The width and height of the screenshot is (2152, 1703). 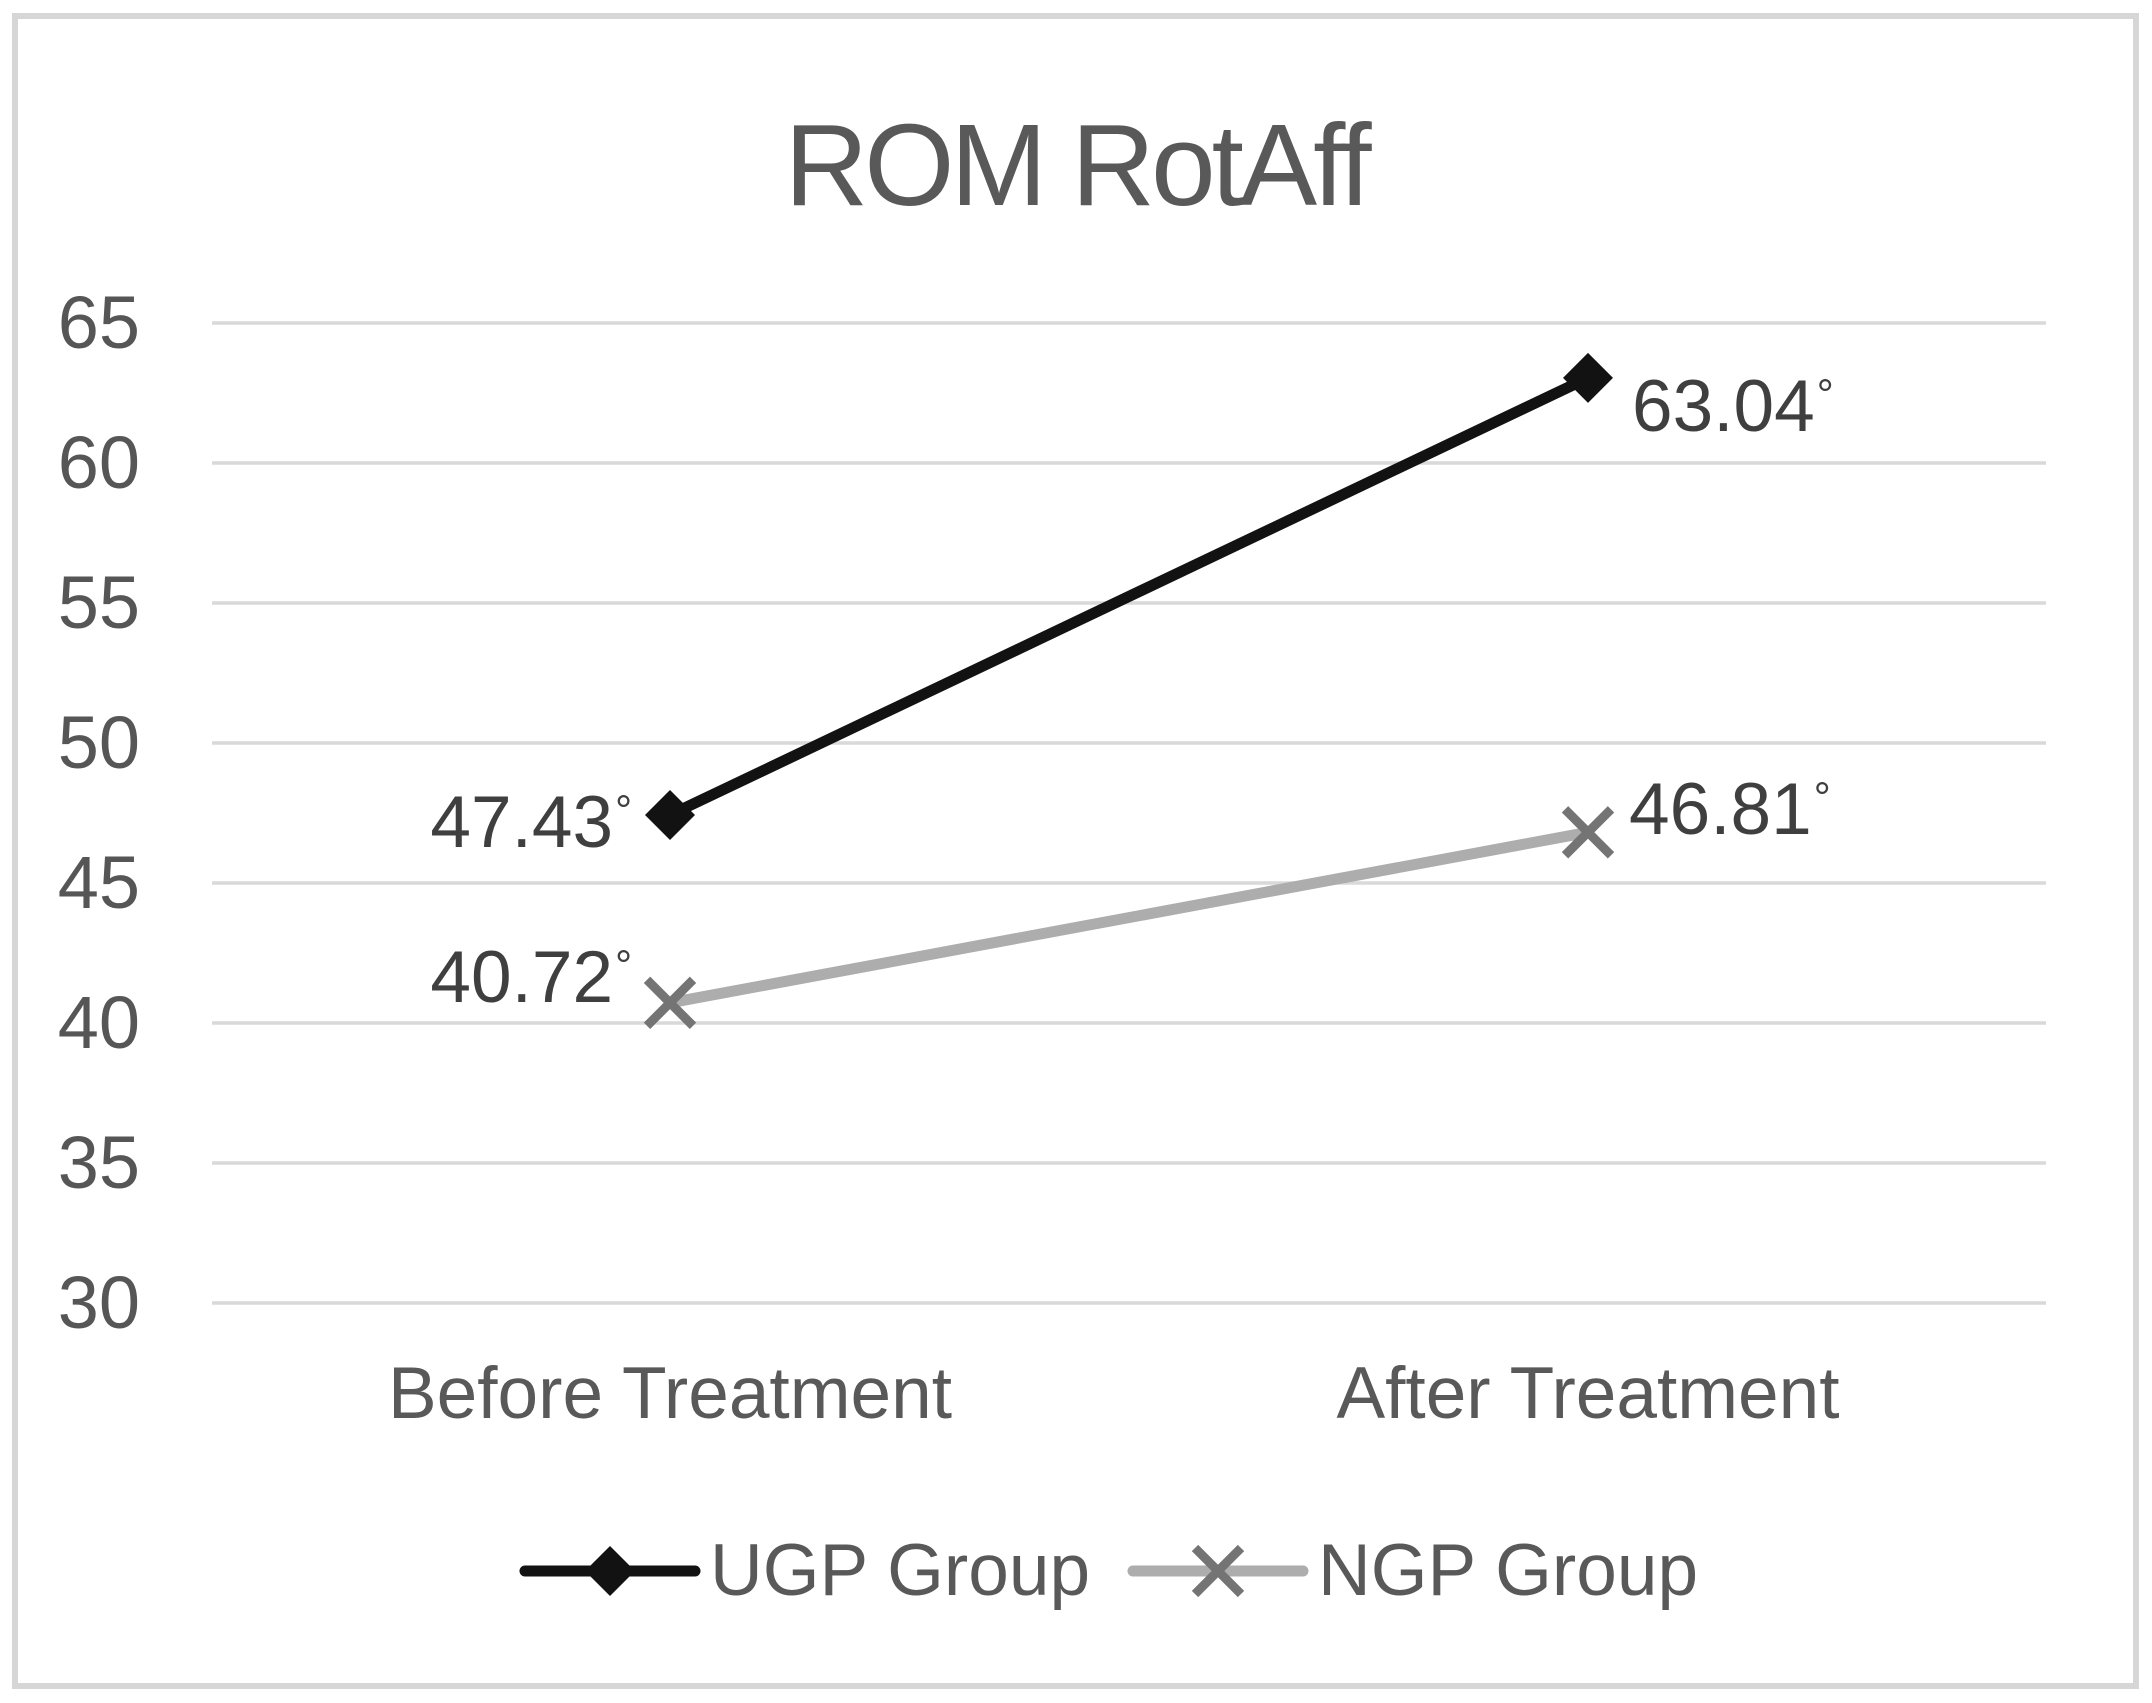 What do you see at coordinates (1077, 165) in the screenshot?
I see `chart-title: ROM RotAff` at bounding box center [1077, 165].